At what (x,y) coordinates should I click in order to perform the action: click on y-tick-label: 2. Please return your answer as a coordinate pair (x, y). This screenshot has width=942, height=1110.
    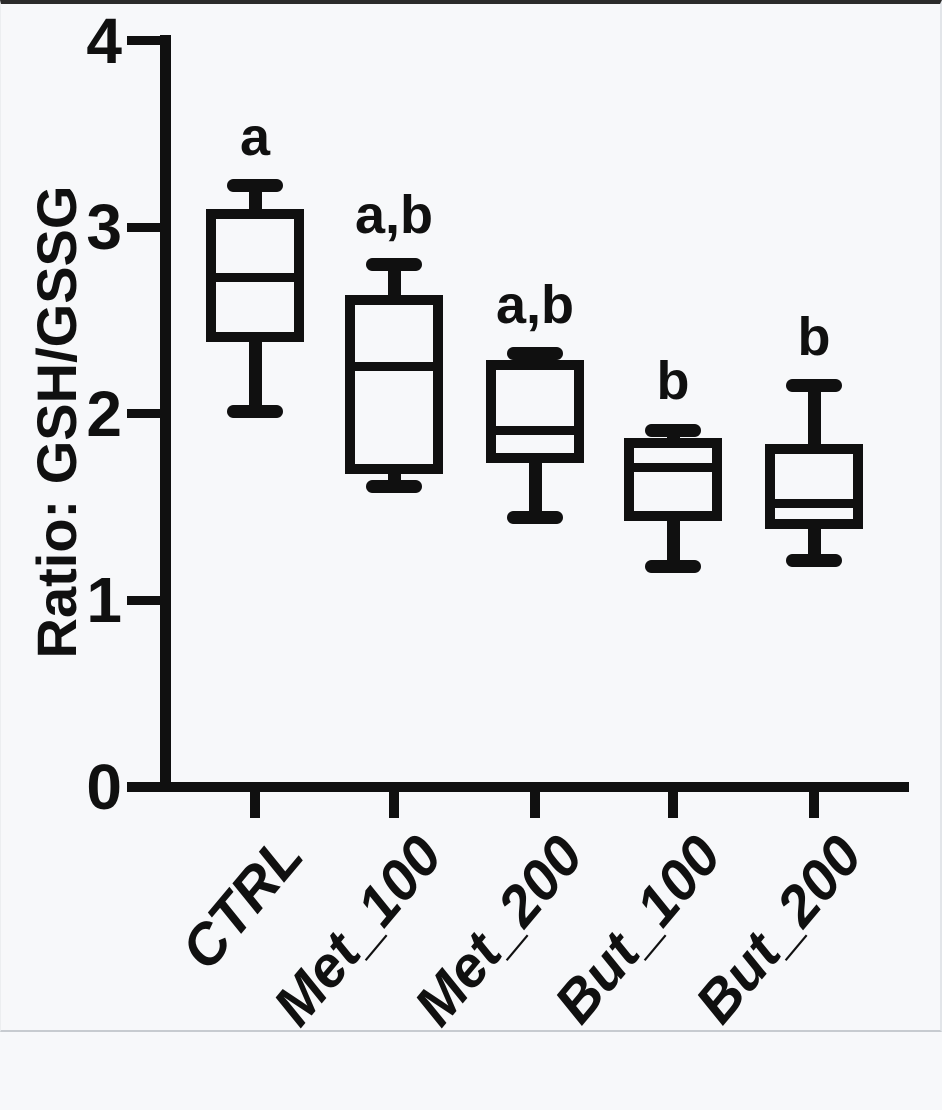
    Looking at the image, I should click on (104, 413).